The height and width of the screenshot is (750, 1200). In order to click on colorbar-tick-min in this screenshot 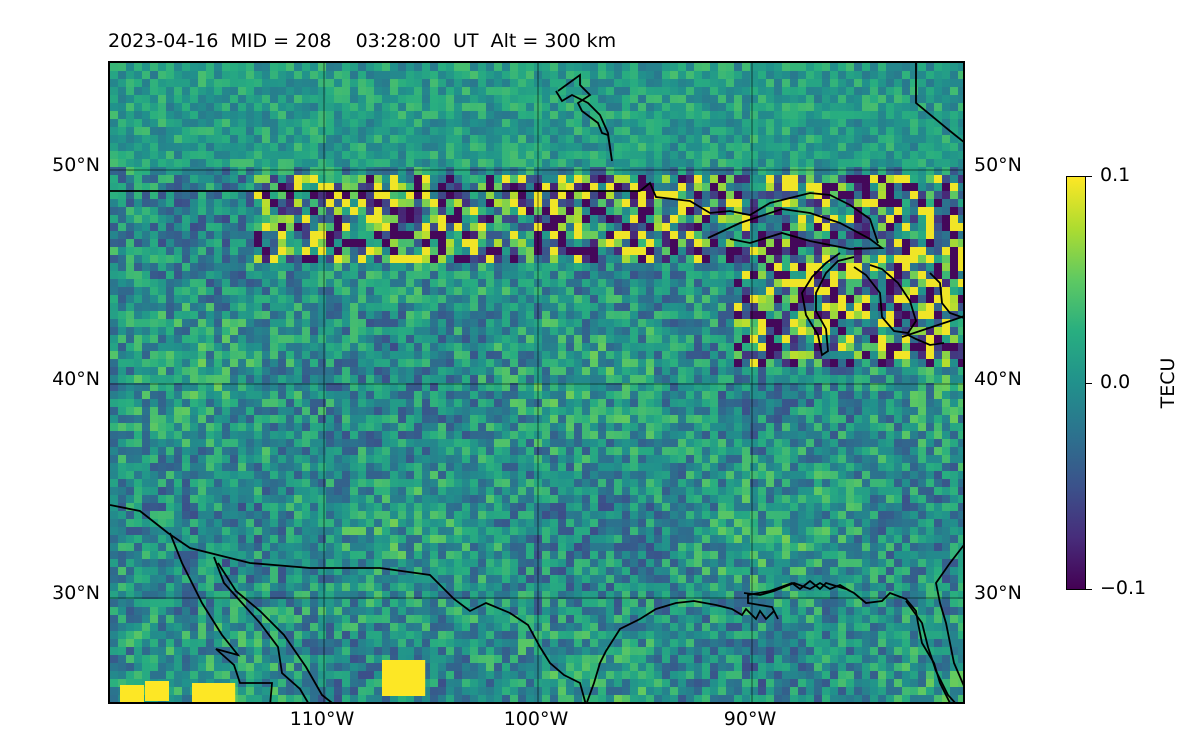, I will do `click(1089, 589)`.